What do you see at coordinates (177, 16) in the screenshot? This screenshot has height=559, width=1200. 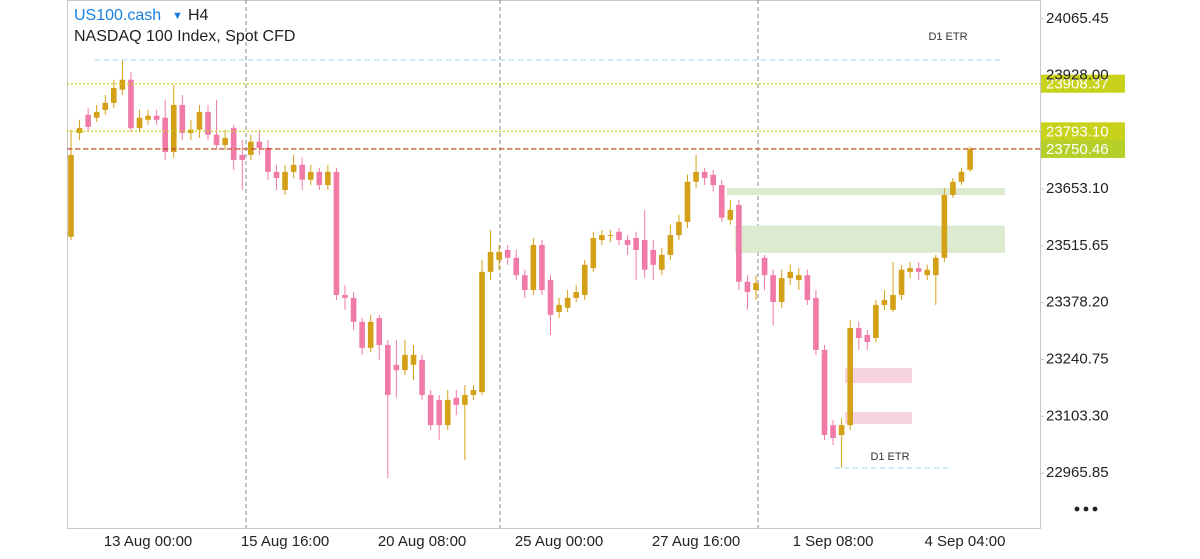 I see `symbol-caret: ▼` at bounding box center [177, 16].